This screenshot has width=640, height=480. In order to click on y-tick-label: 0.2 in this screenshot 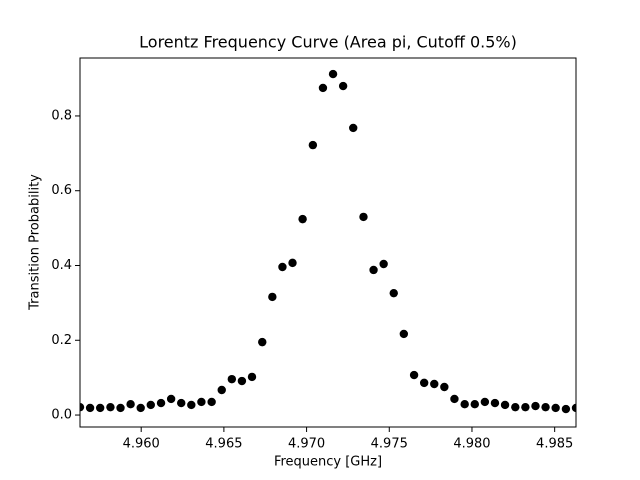, I will do `click(61, 340)`.